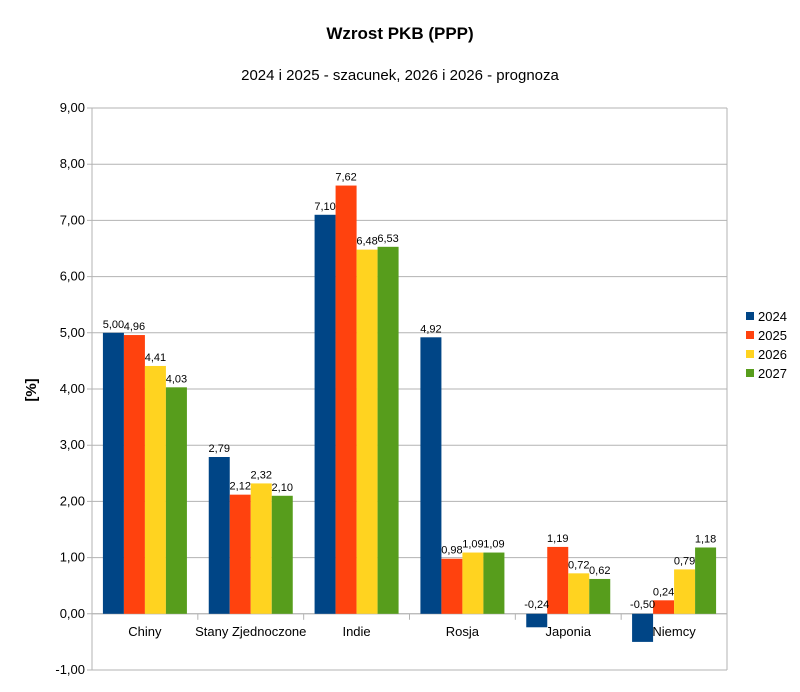 The height and width of the screenshot is (692, 800). What do you see at coordinates (250, 631) in the screenshot?
I see `category-label: Stany Zjednoczone` at bounding box center [250, 631].